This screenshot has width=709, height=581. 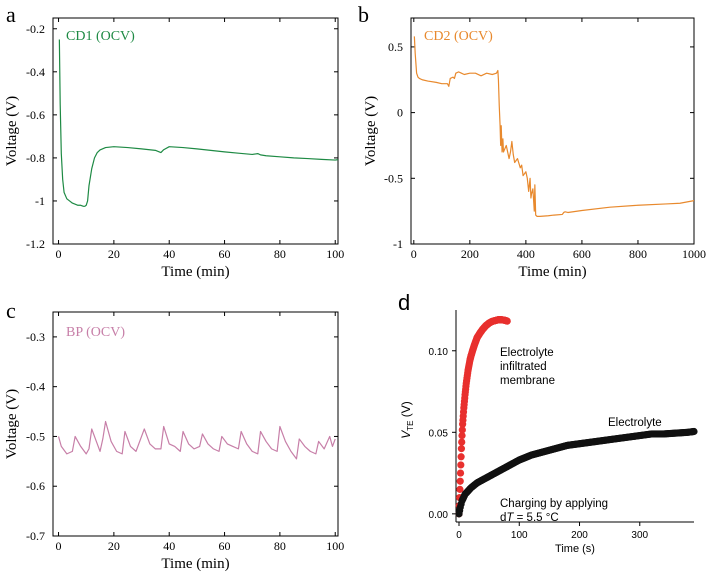 What do you see at coordinates (439, 433) in the screenshot?
I see `y-tick-label: 0.05` at bounding box center [439, 433].